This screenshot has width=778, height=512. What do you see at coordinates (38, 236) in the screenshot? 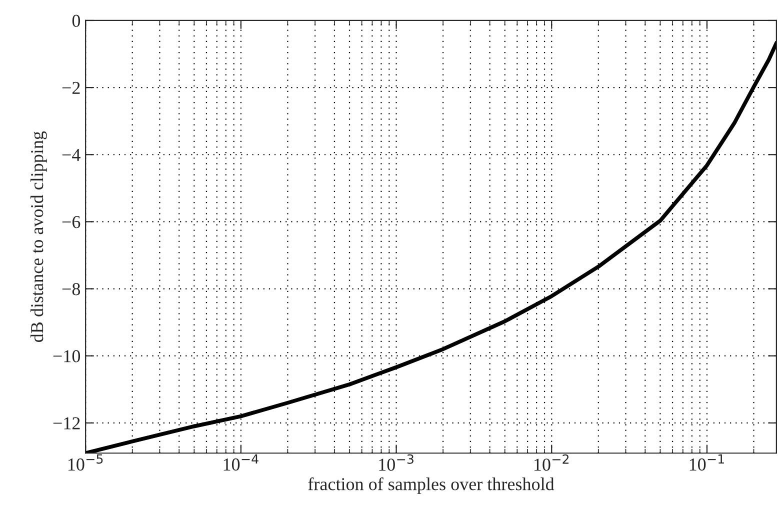
I see `y-axis-title: dB distance to avoid clipping` at bounding box center [38, 236].